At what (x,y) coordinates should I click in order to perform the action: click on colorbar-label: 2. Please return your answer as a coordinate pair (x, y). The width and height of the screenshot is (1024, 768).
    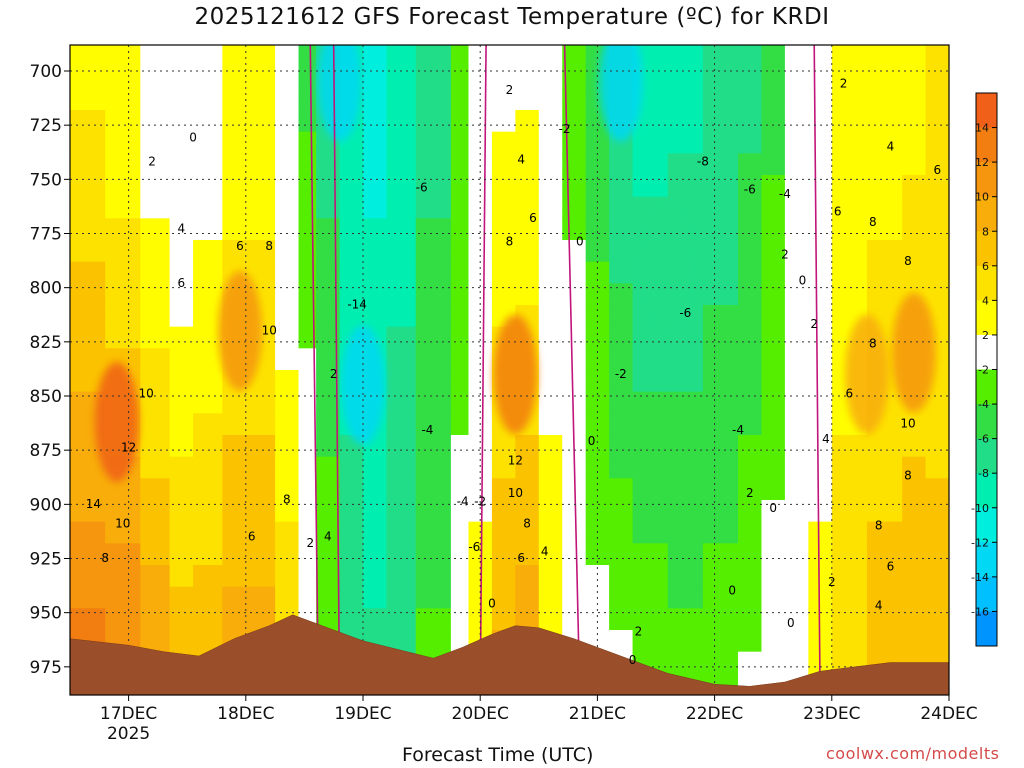
    Looking at the image, I should click on (985, 335).